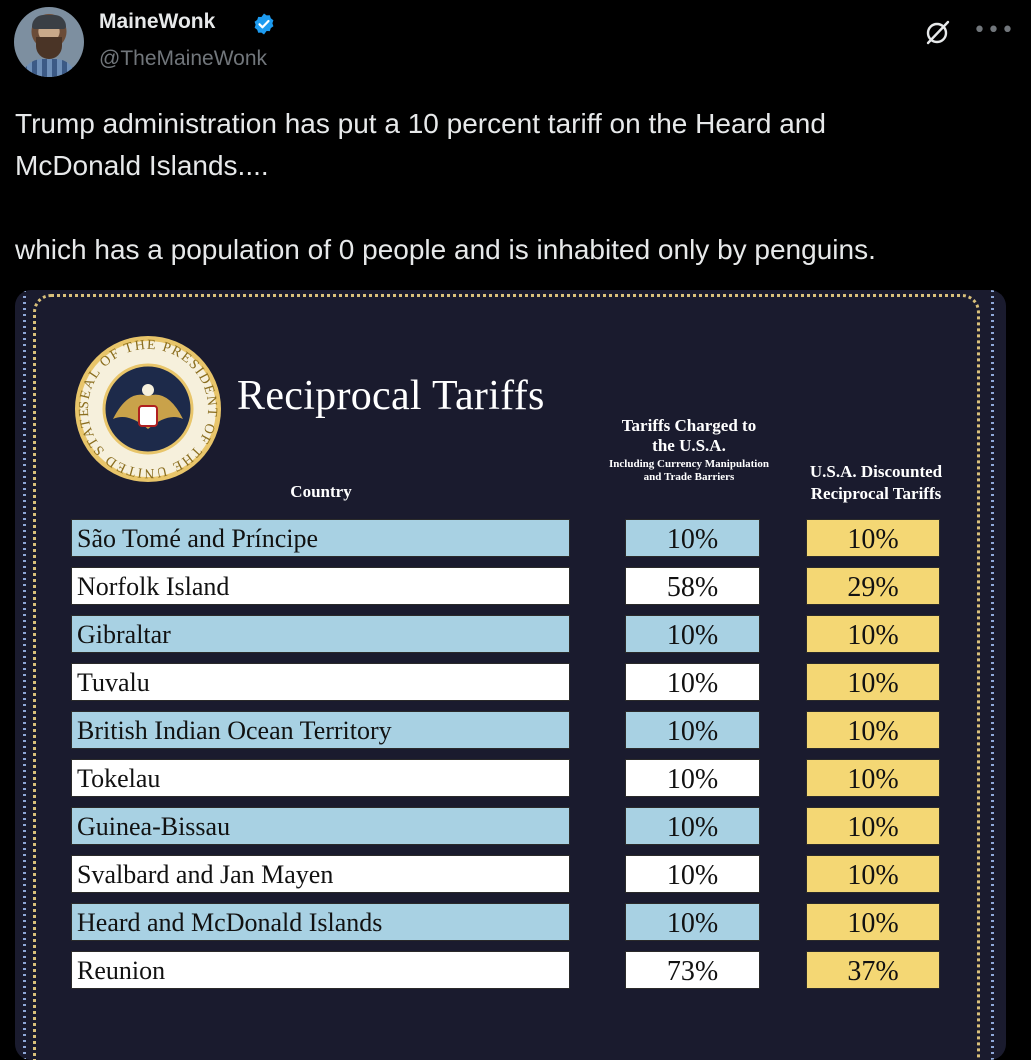  What do you see at coordinates (692, 970) in the screenshot?
I see `tariff-charged-cell: 73%` at bounding box center [692, 970].